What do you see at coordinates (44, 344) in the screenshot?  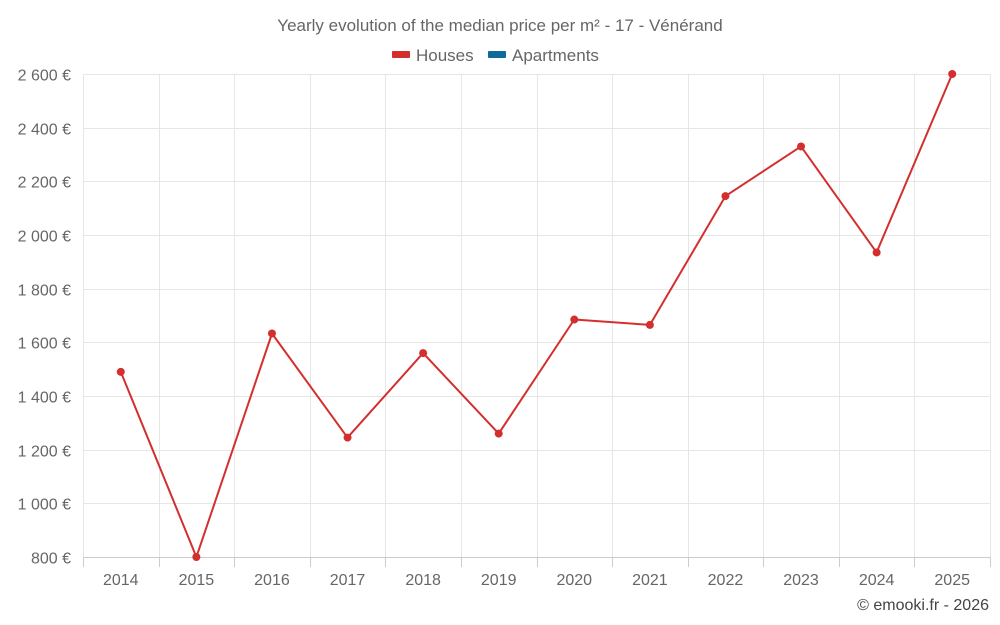 I see `y-tick-label: 1 600 €` at bounding box center [44, 344].